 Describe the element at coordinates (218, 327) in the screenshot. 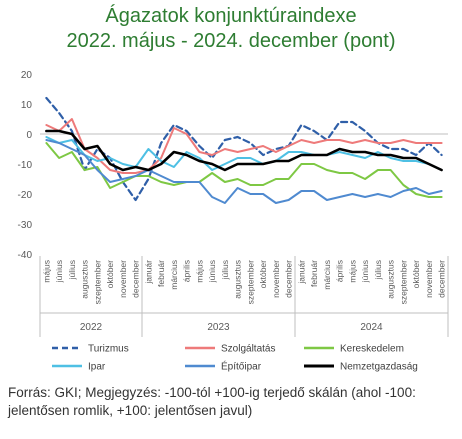

I see `year-label: 2023` at that location.